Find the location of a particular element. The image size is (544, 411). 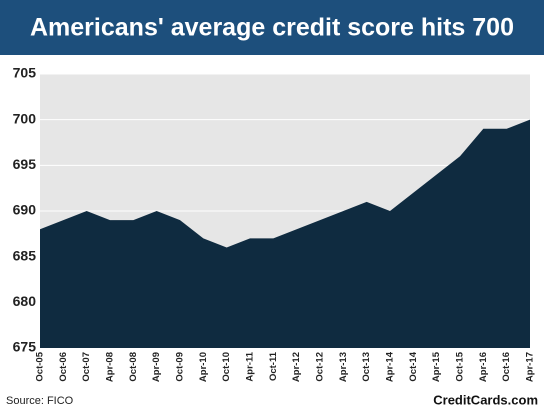

x-tick-label: Oct-13 is located at coordinates (366, 367).